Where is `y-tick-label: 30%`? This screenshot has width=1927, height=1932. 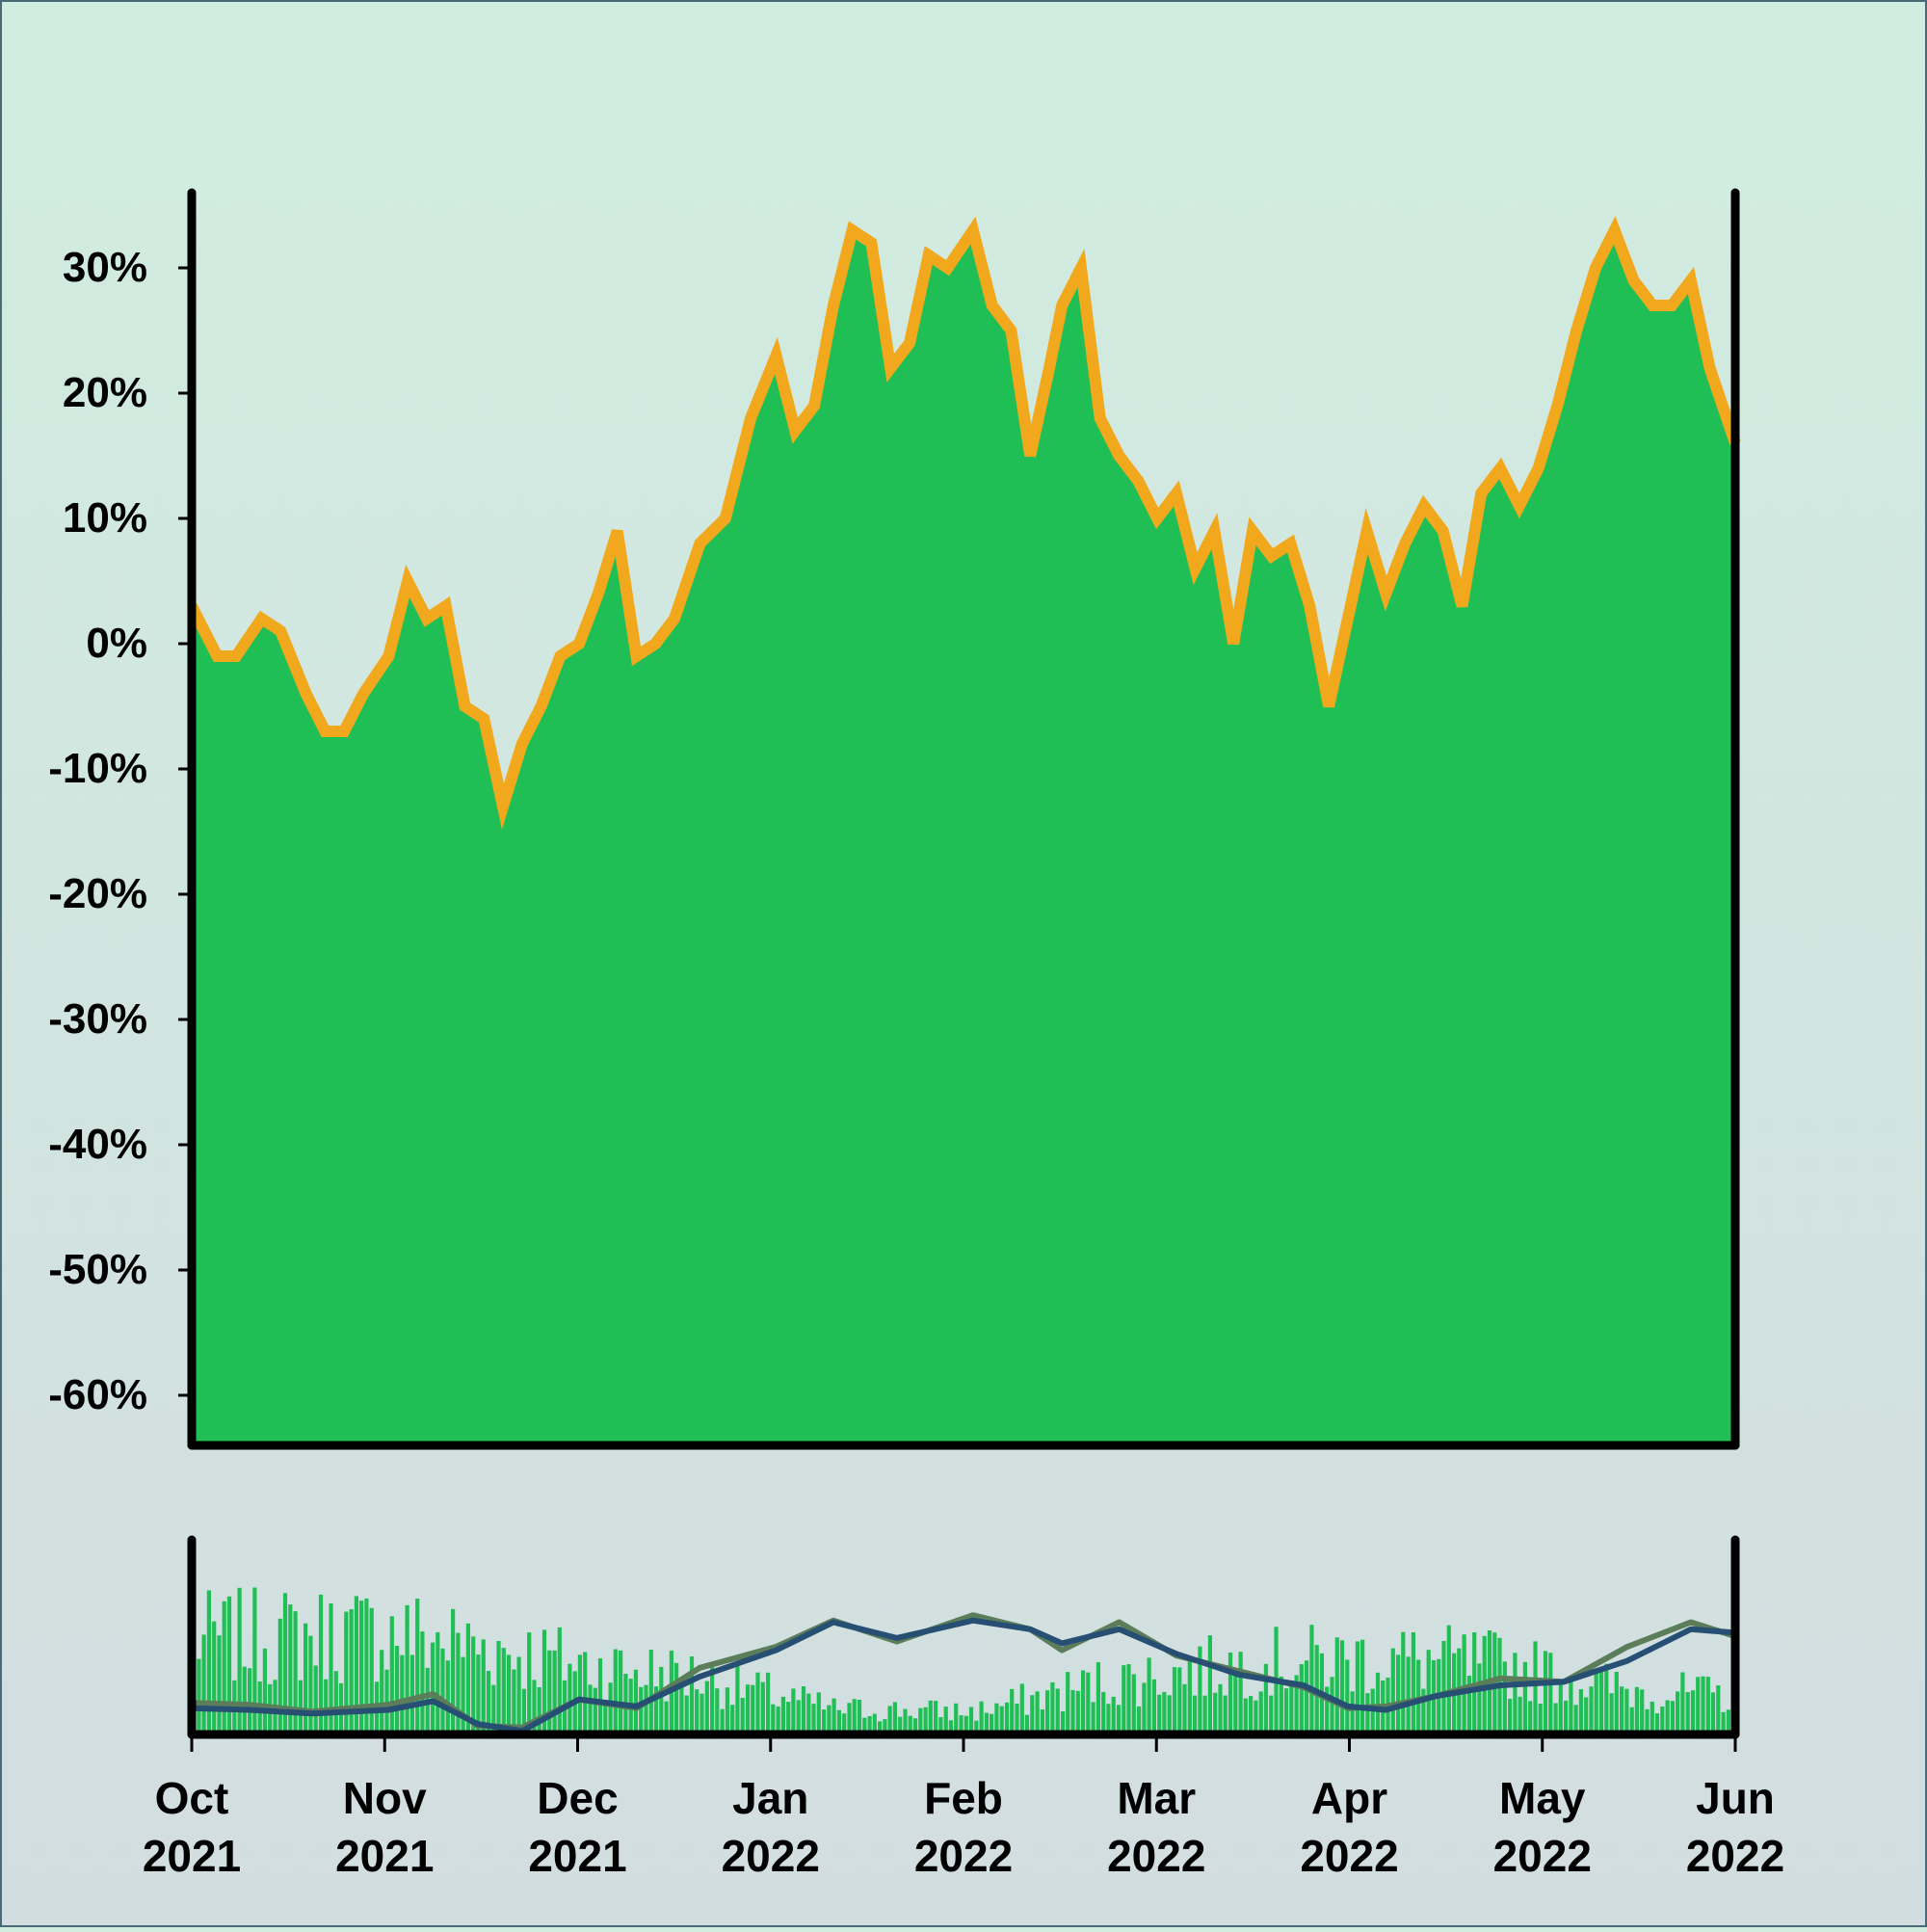 y-tick-label: 30% is located at coordinates (105, 267).